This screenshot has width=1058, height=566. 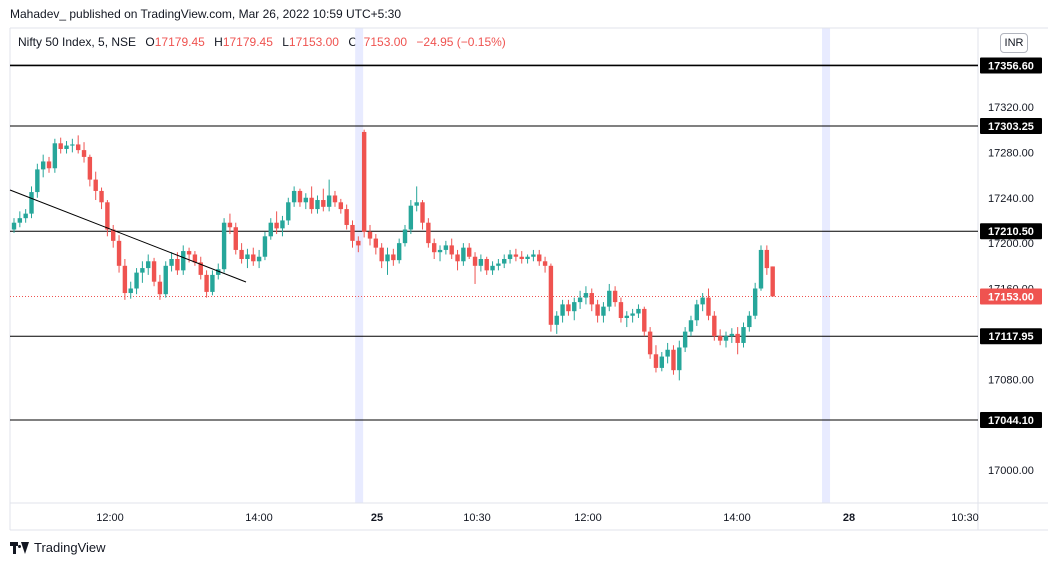 I want to click on y-tick-label: 17280.00, so click(x=1011, y=153).